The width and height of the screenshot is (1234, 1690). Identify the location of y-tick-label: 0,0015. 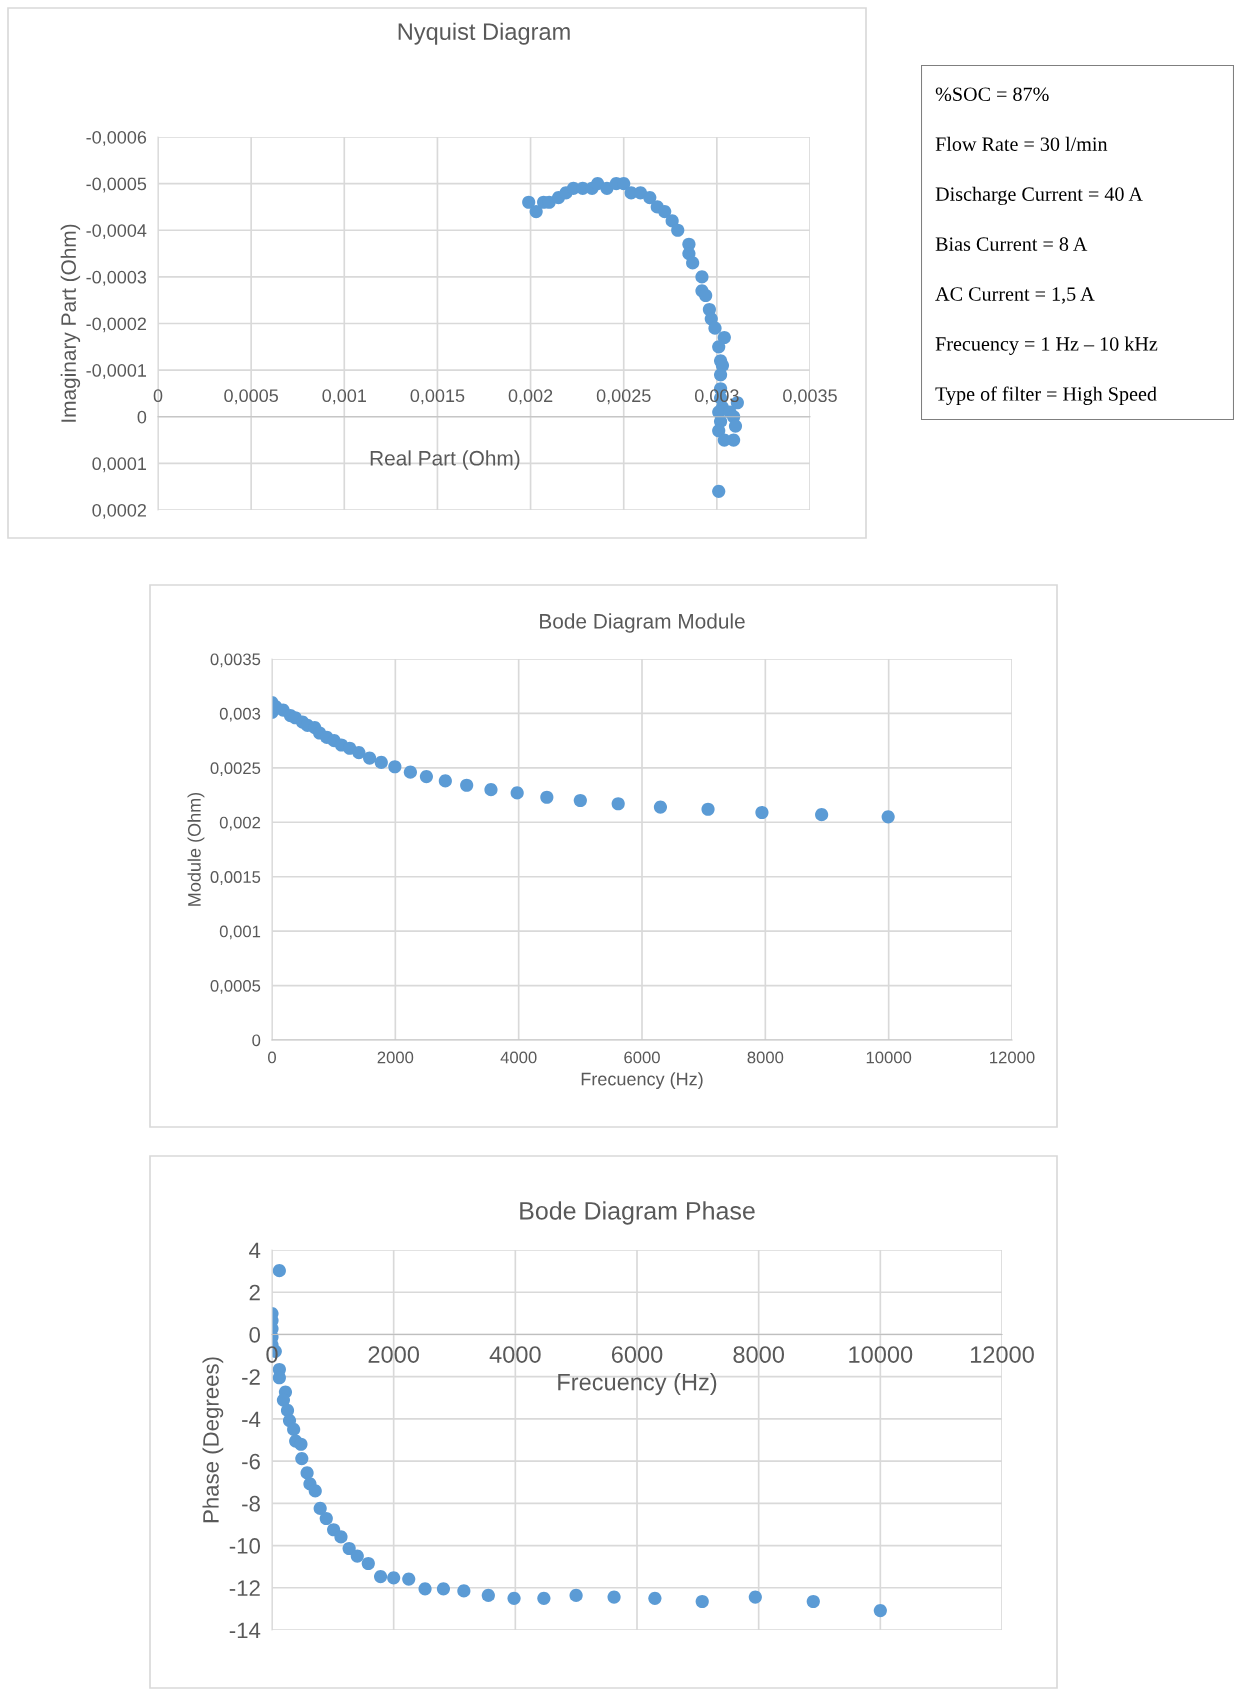
(235, 878).